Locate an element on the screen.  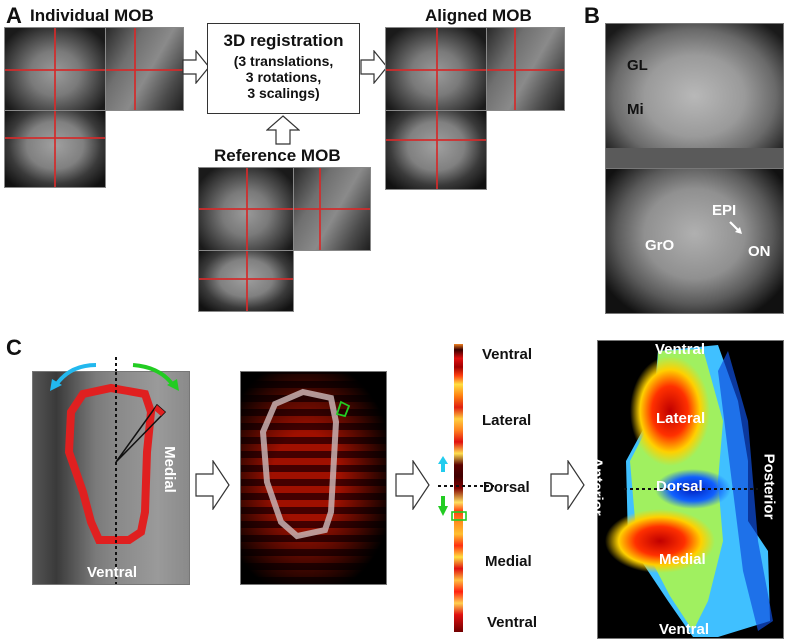
registration-title: 3D registration is located at coordinates (283, 40).